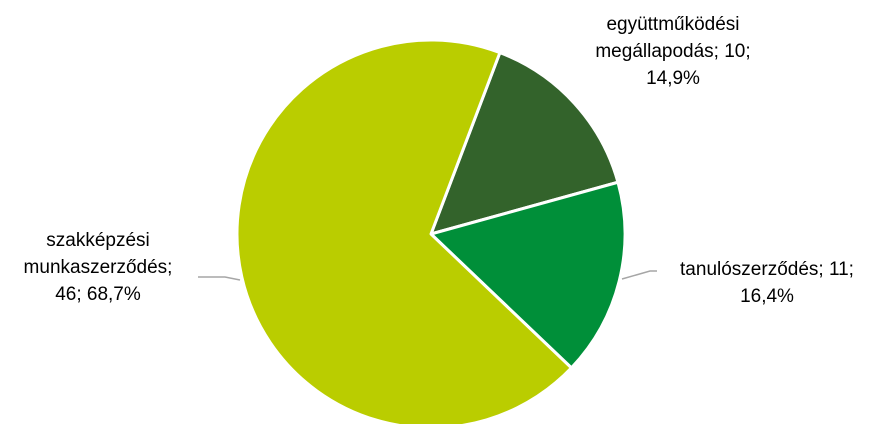  I want to click on data-label-line: 16,4%, so click(767, 296).